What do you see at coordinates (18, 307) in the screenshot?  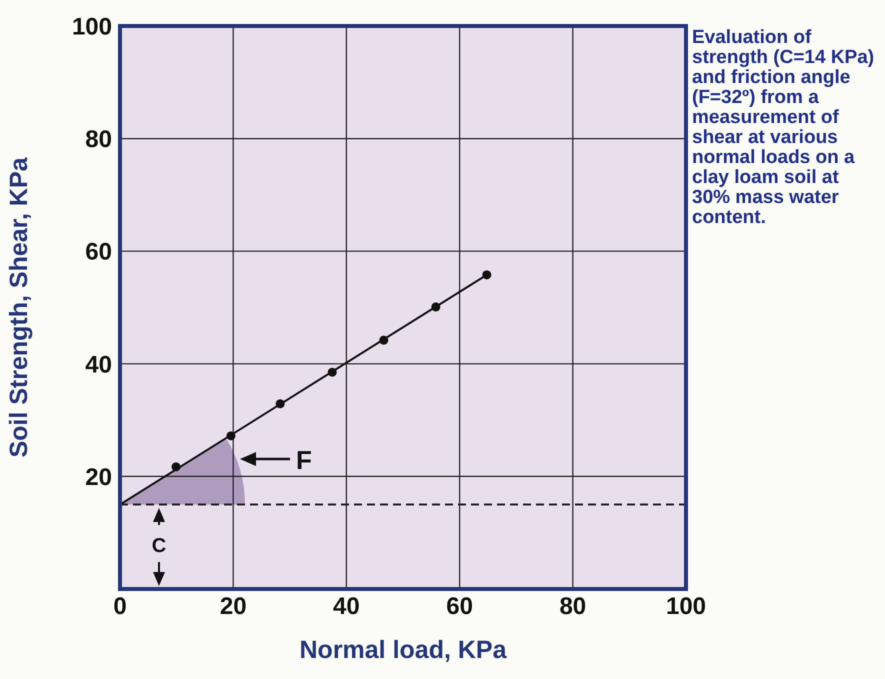 I see `y-axis-title: Soil Strength, Shear, KPa` at bounding box center [18, 307].